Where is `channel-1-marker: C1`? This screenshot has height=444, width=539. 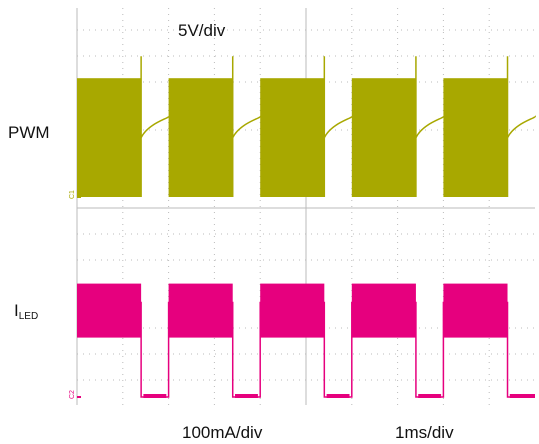
channel-1-marker: C1 is located at coordinates (72, 194).